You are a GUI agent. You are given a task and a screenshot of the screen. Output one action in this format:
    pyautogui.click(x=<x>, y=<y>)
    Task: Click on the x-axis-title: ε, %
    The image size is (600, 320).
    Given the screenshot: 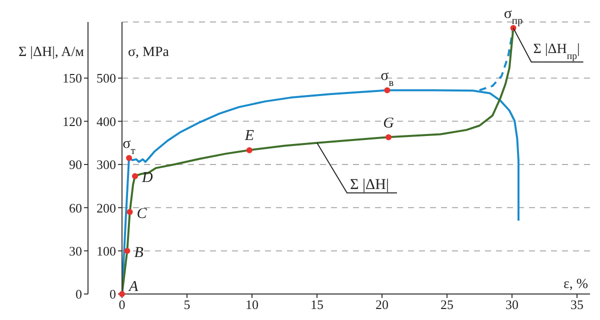 What is the action you would take?
    pyautogui.click(x=575, y=284)
    